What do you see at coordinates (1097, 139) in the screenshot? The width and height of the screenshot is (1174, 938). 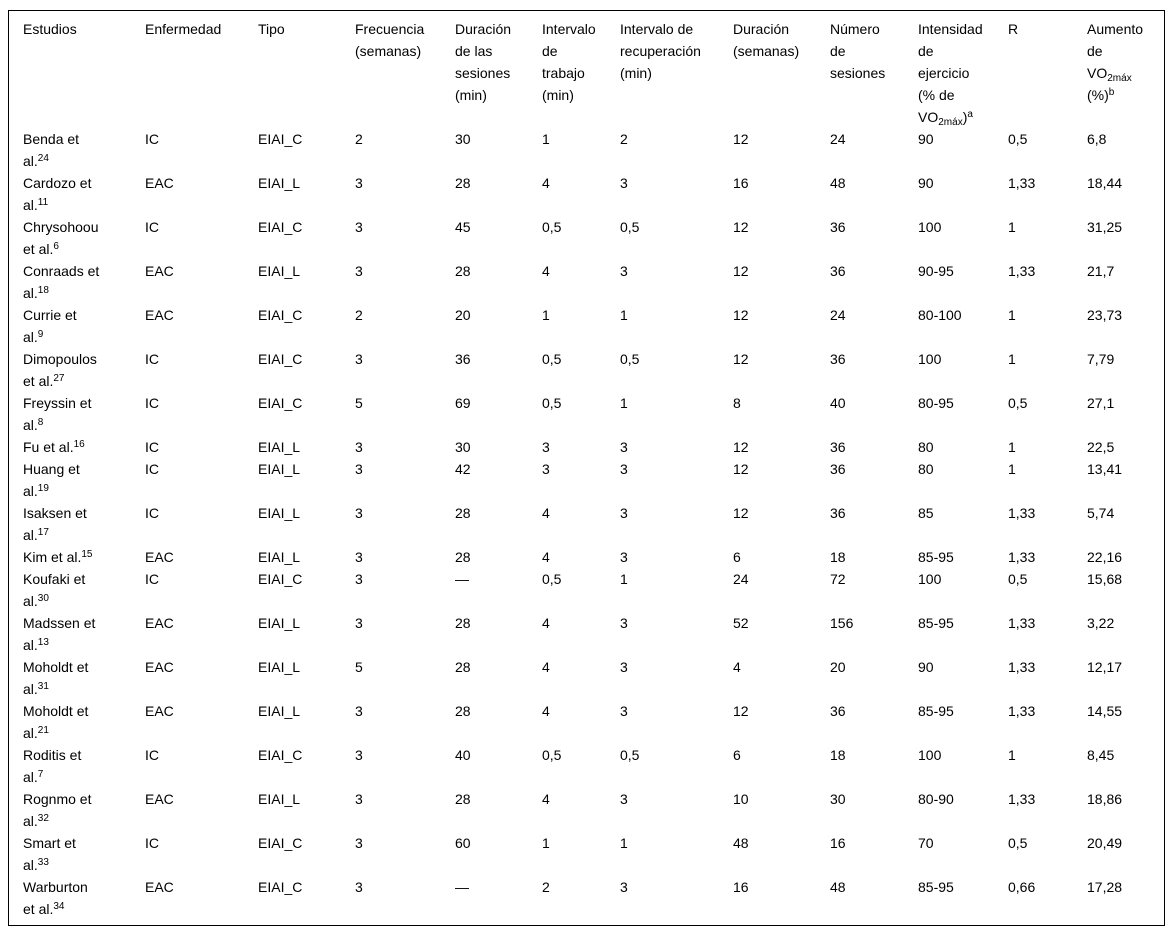 I see `cell-aumento: 6,8` at bounding box center [1097, 139].